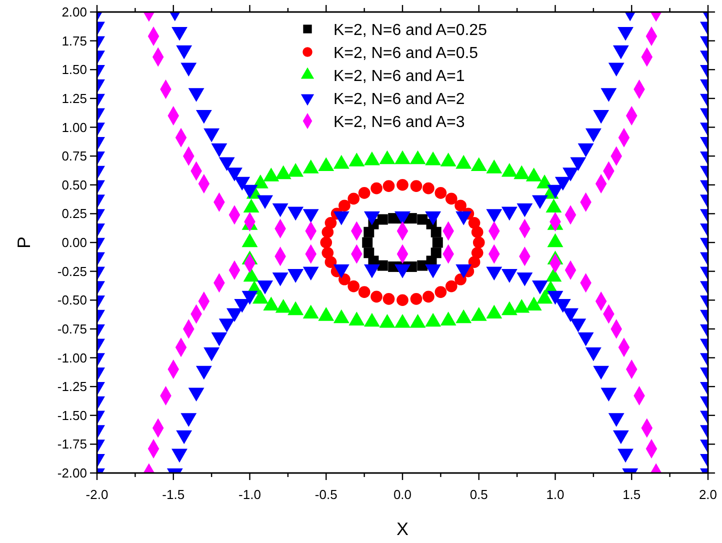  Describe the element at coordinates (97, 494) in the screenshot. I see `x-tick-label: -2.0` at that location.